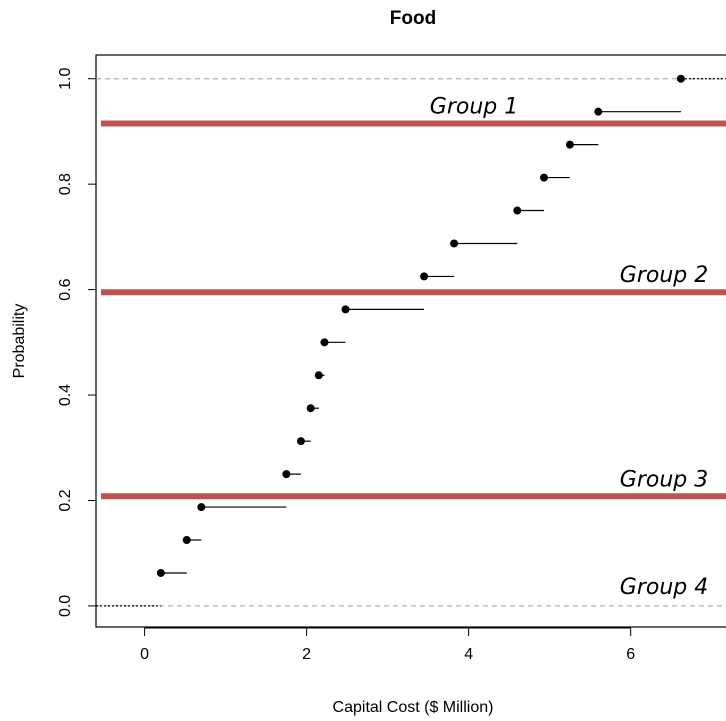  What do you see at coordinates (413, 18) in the screenshot?
I see `chart-title: Food` at bounding box center [413, 18].